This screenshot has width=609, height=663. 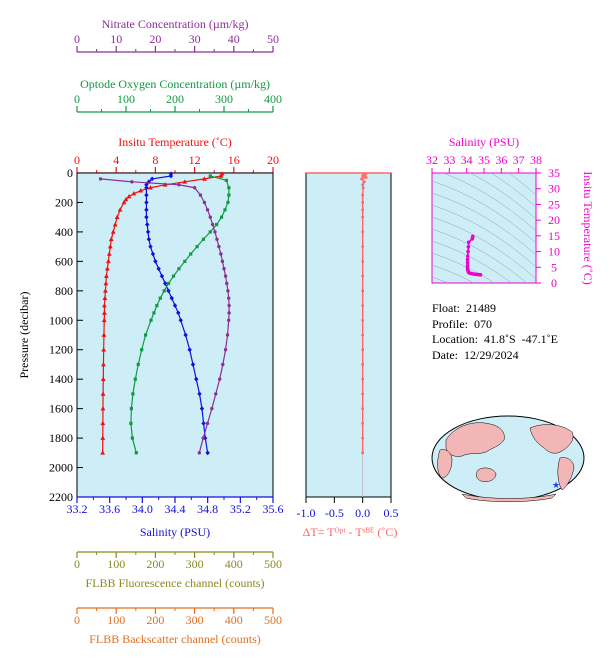 I want to click on deltat-line, so click(x=364, y=313).